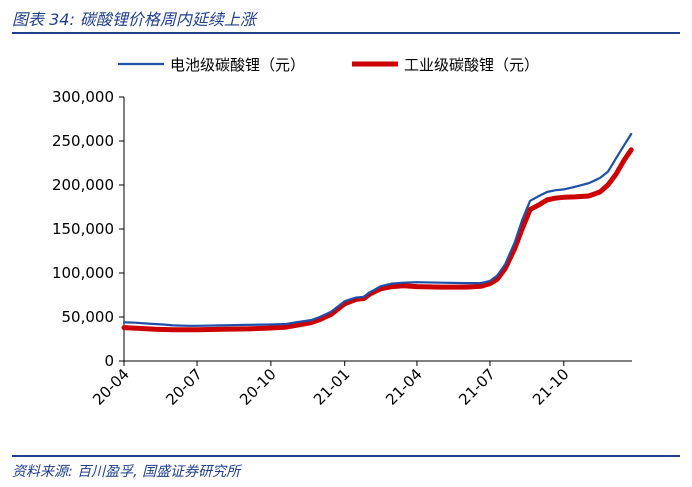 This screenshot has width=692, height=487. What do you see at coordinates (332, 387) in the screenshot?
I see `x-tick-label: 21-01` at bounding box center [332, 387].